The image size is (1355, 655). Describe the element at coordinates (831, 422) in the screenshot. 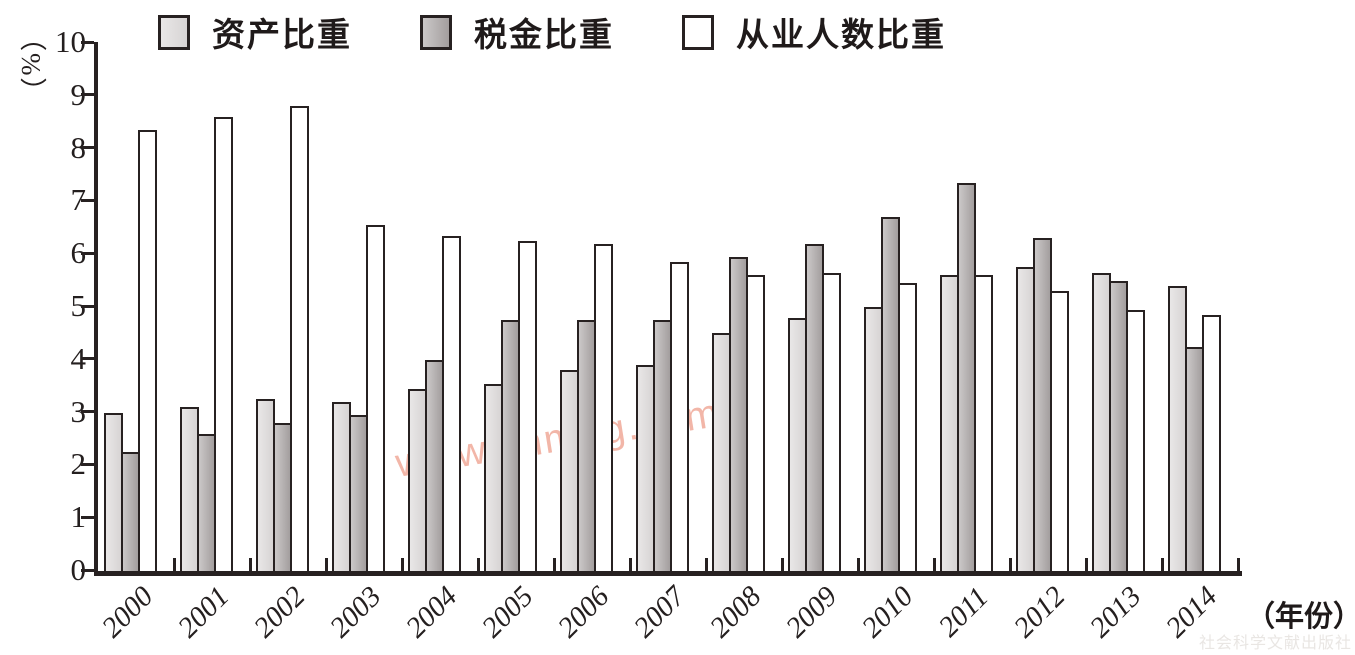

I see `bar-2009-employment` at that location.